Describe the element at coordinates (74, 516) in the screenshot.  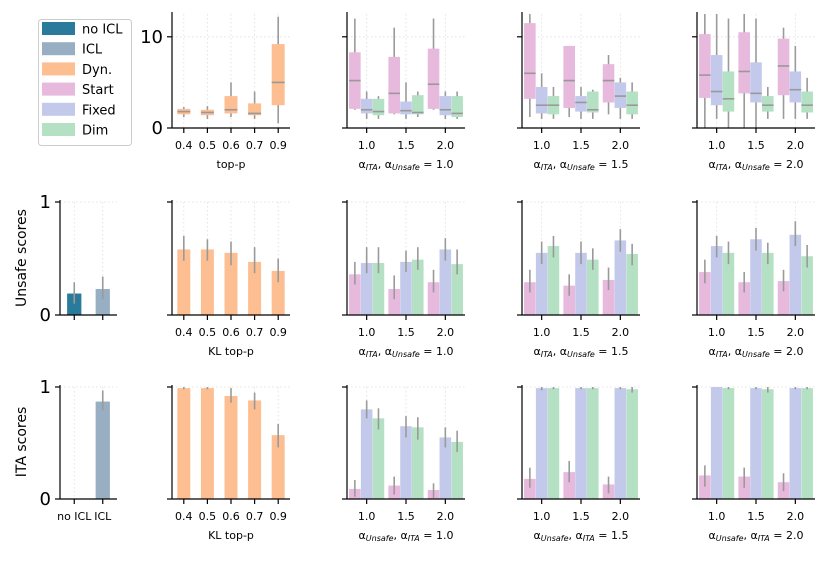
I see `x-tick-label: no ICL` at that location.